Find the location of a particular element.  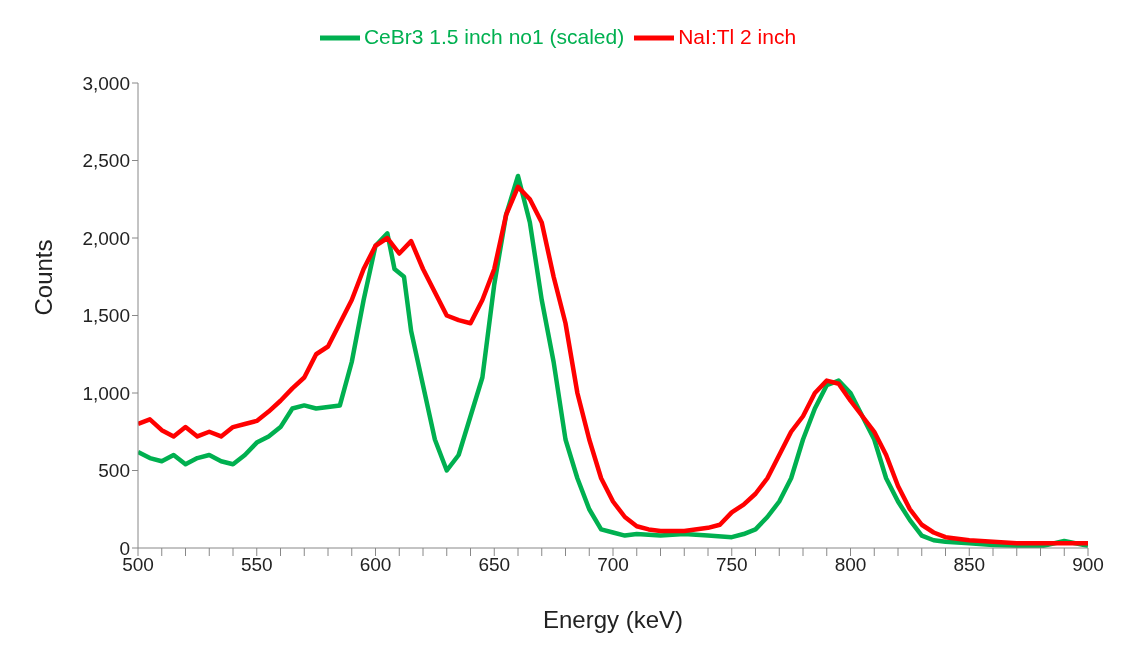

y-tick-label: 500 is located at coordinates (114, 471).